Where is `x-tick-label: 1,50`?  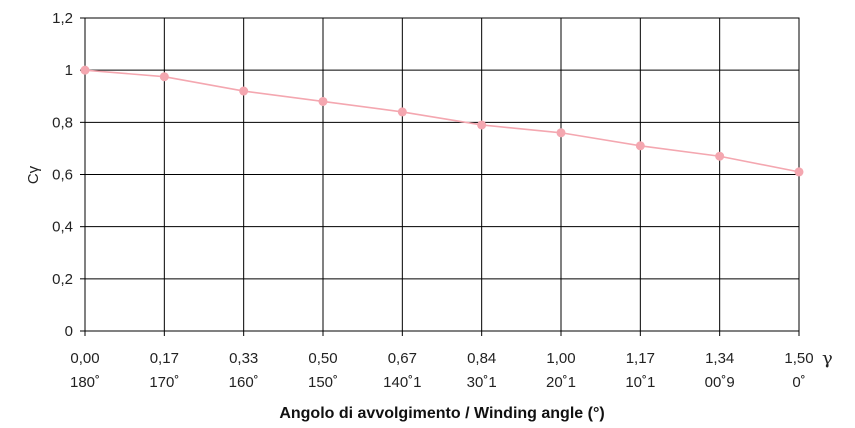
x-tick-label: 1,50 is located at coordinates (798, 358).